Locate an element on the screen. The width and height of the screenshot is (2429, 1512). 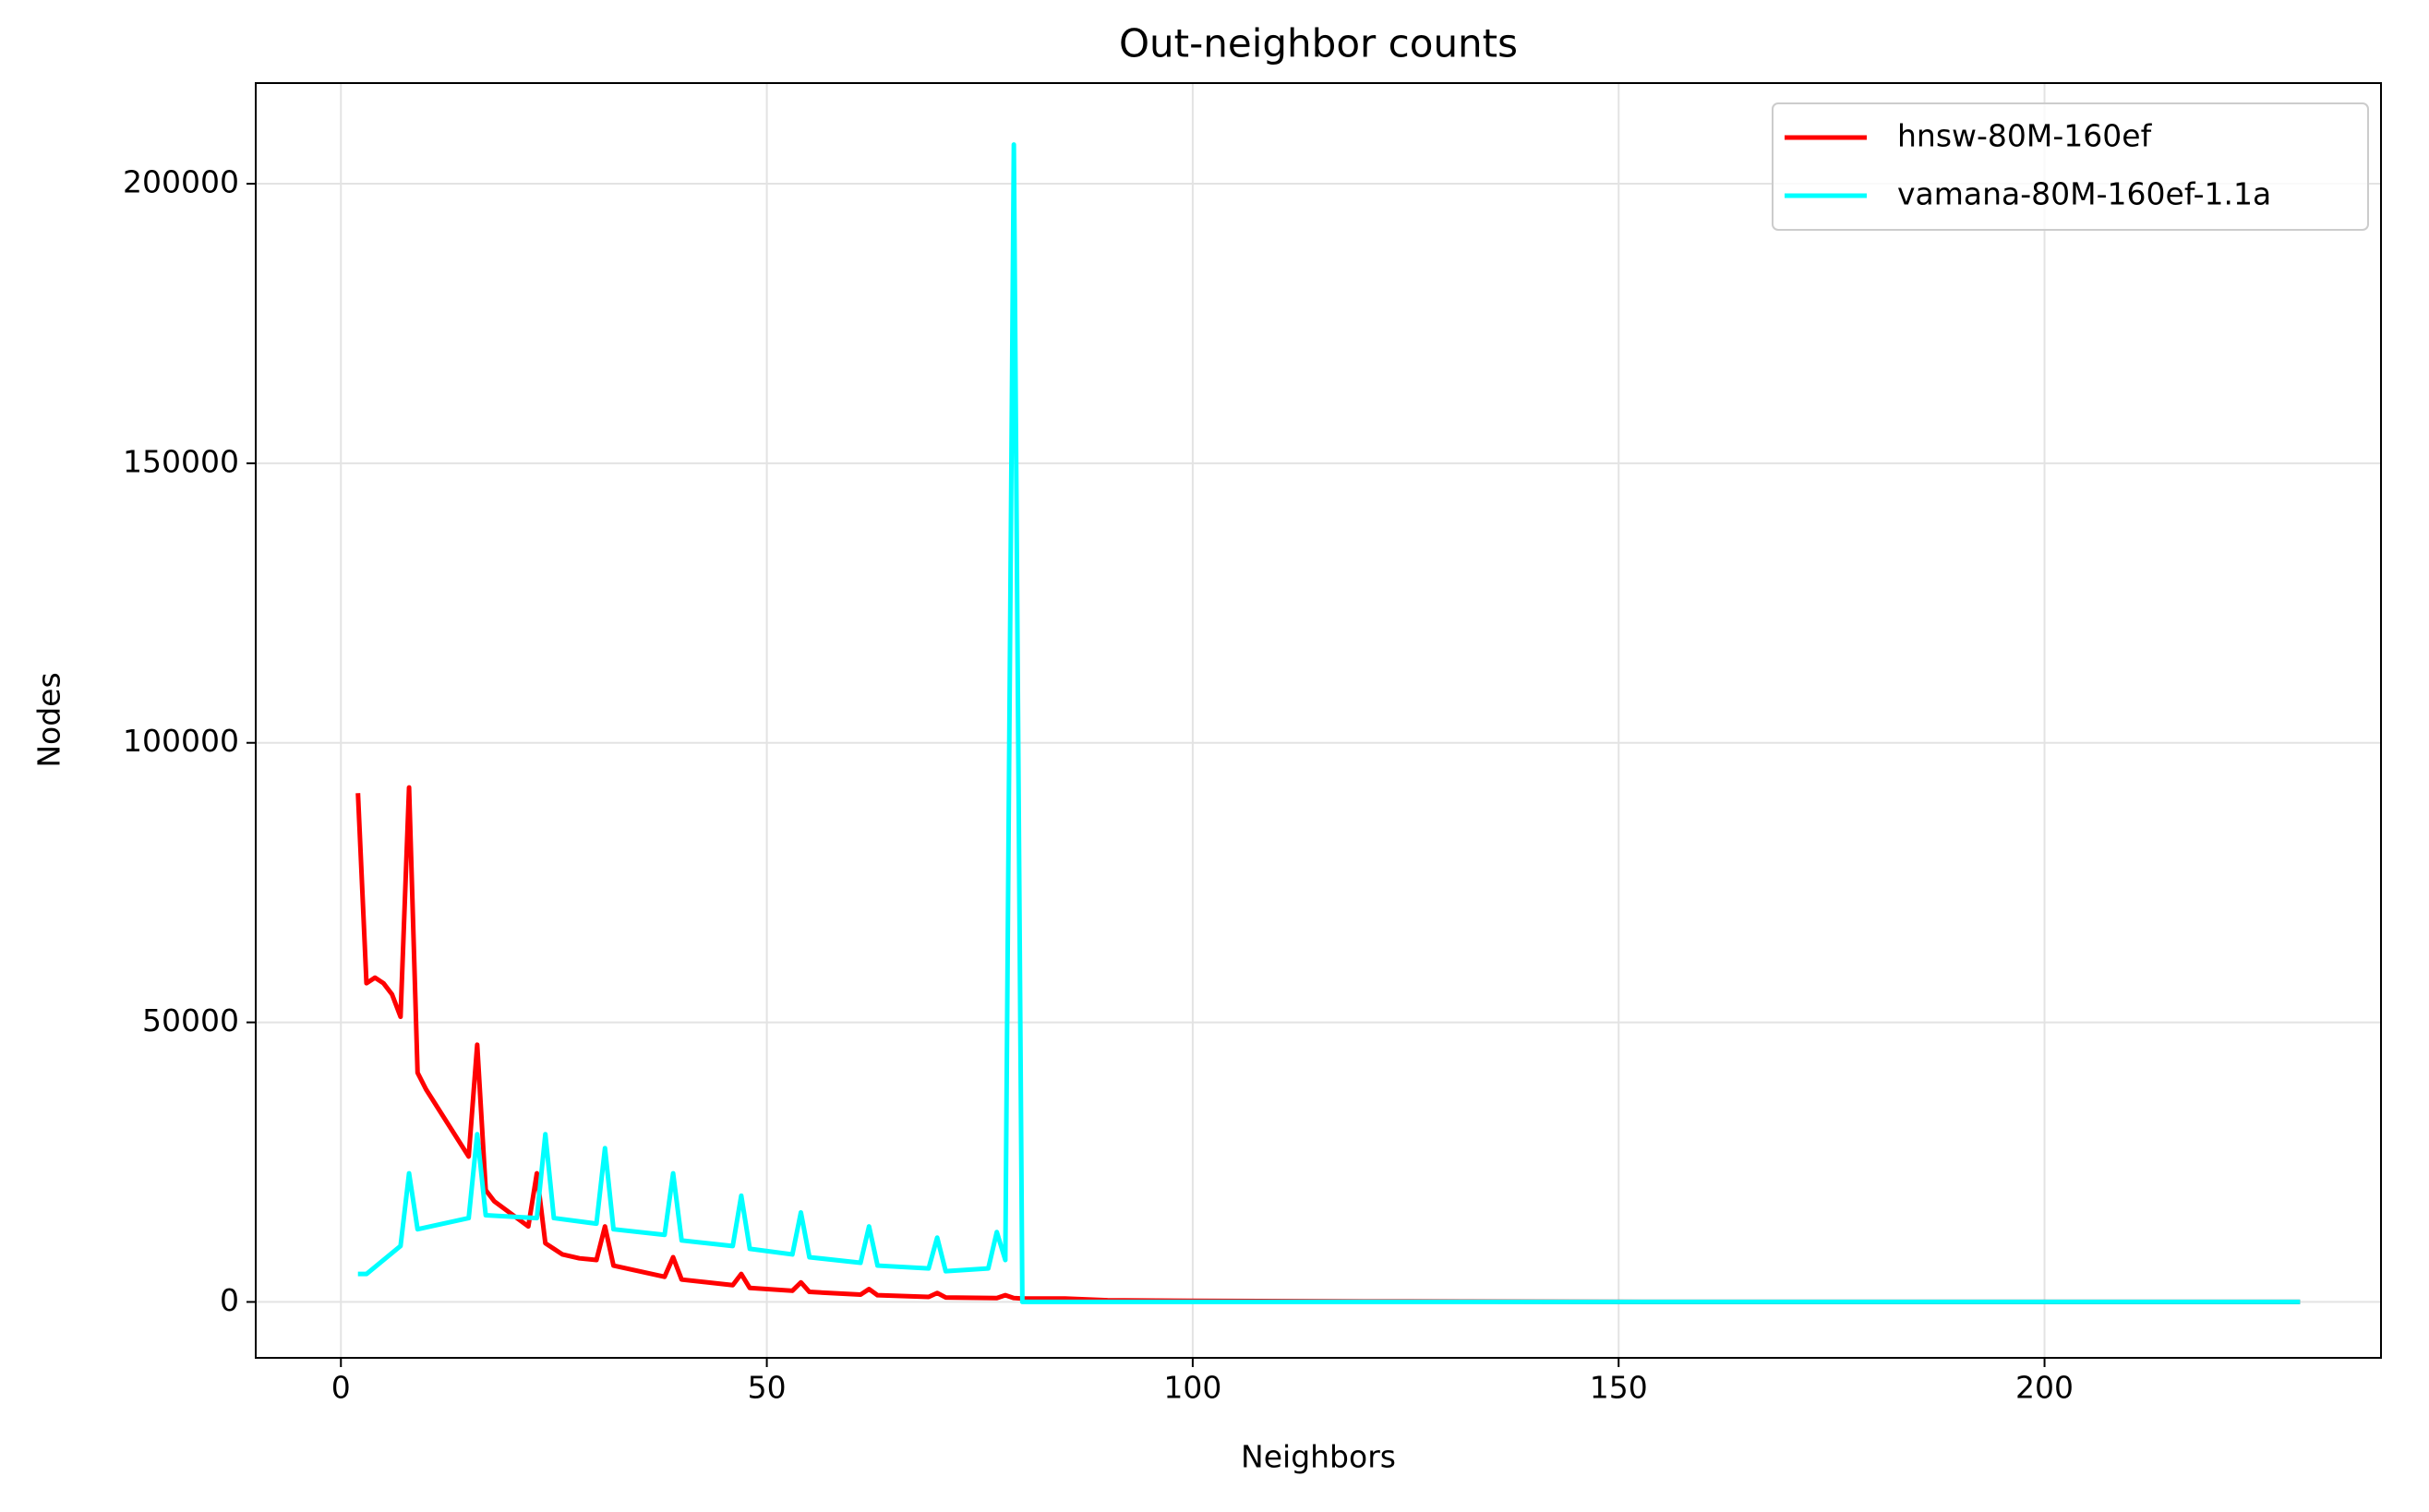
x-tick-label: 50 is located at coordinates (767, 1388).